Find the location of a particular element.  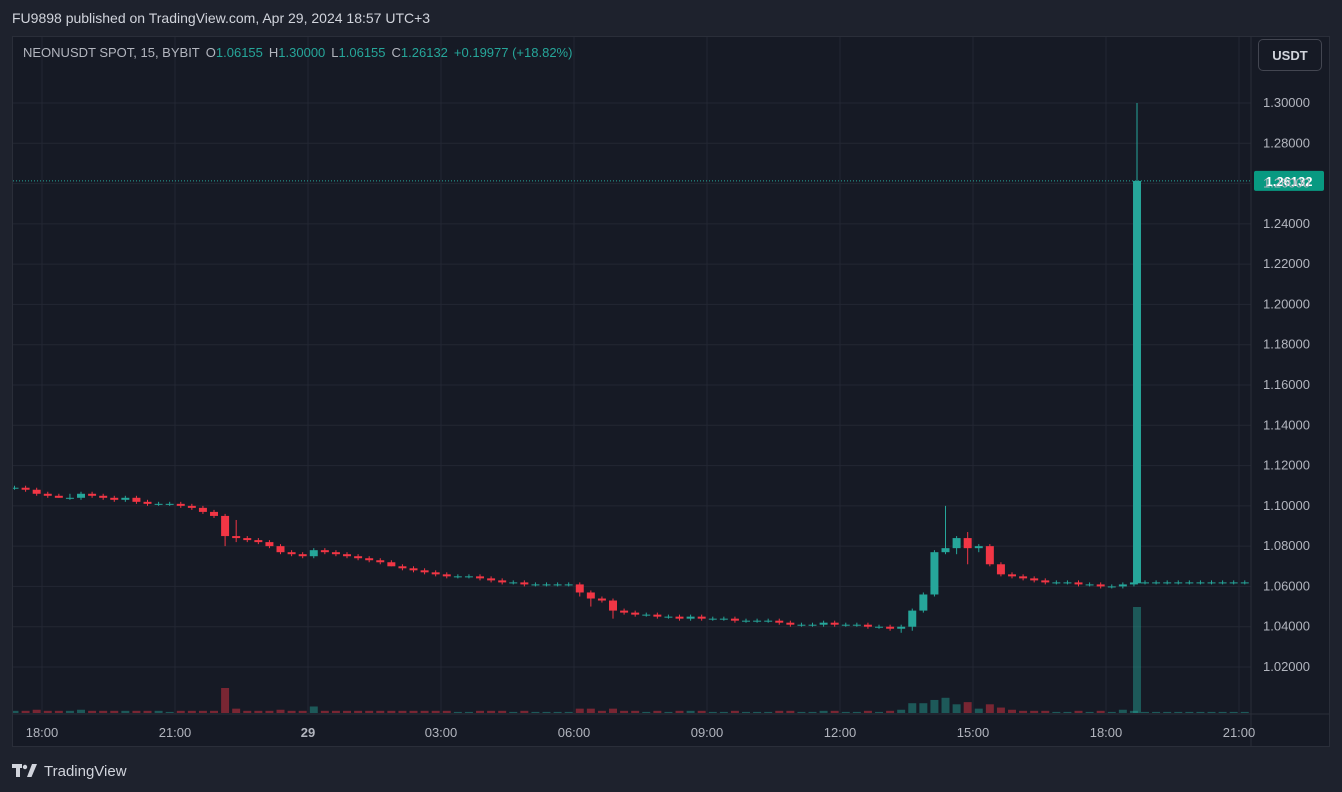

high-group: H 1.30000 is located at coordinates (297, 52).